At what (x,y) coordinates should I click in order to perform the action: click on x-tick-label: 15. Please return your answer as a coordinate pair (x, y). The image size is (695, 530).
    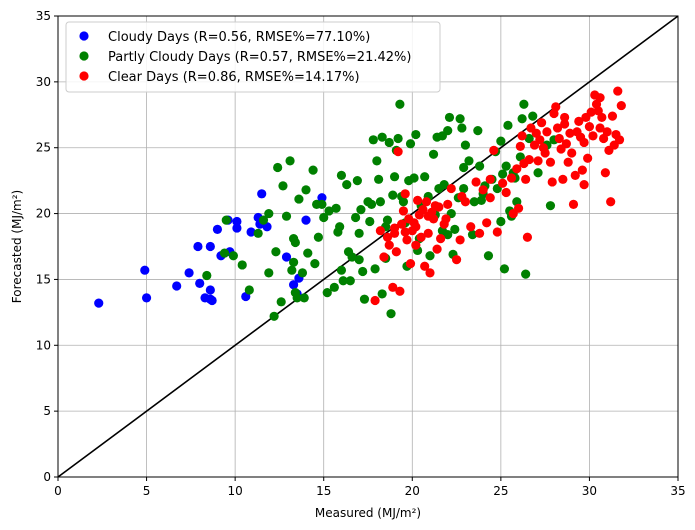
    Looking at the image, I should click on (323, 491).